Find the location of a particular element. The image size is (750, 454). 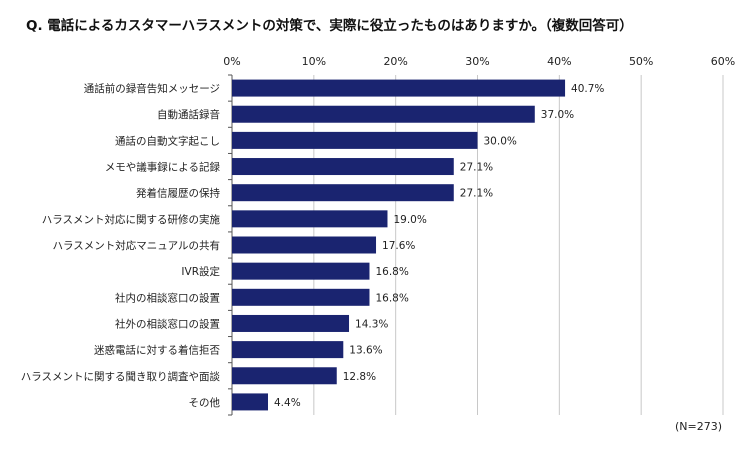

data-label: 17.6% is located at coordinates (398, 246).